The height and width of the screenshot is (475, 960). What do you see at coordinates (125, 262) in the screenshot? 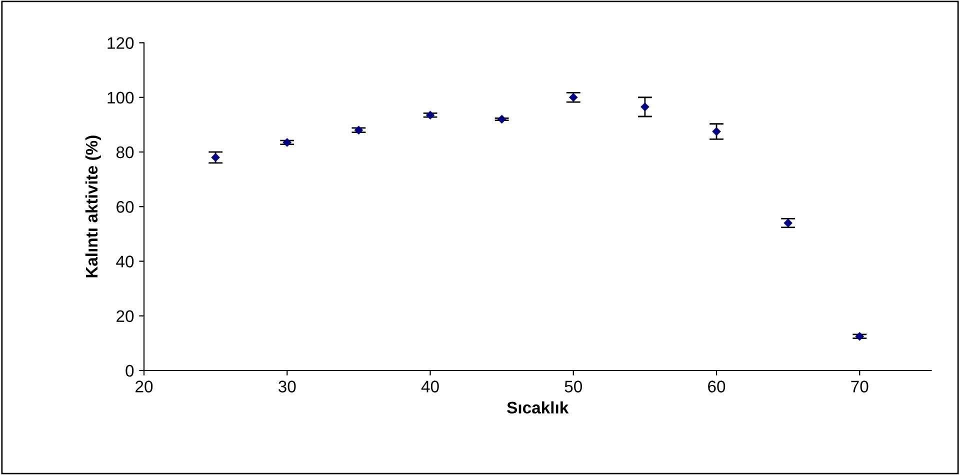
I see `y-tick-label: 40` at bounding box center [125, 262].